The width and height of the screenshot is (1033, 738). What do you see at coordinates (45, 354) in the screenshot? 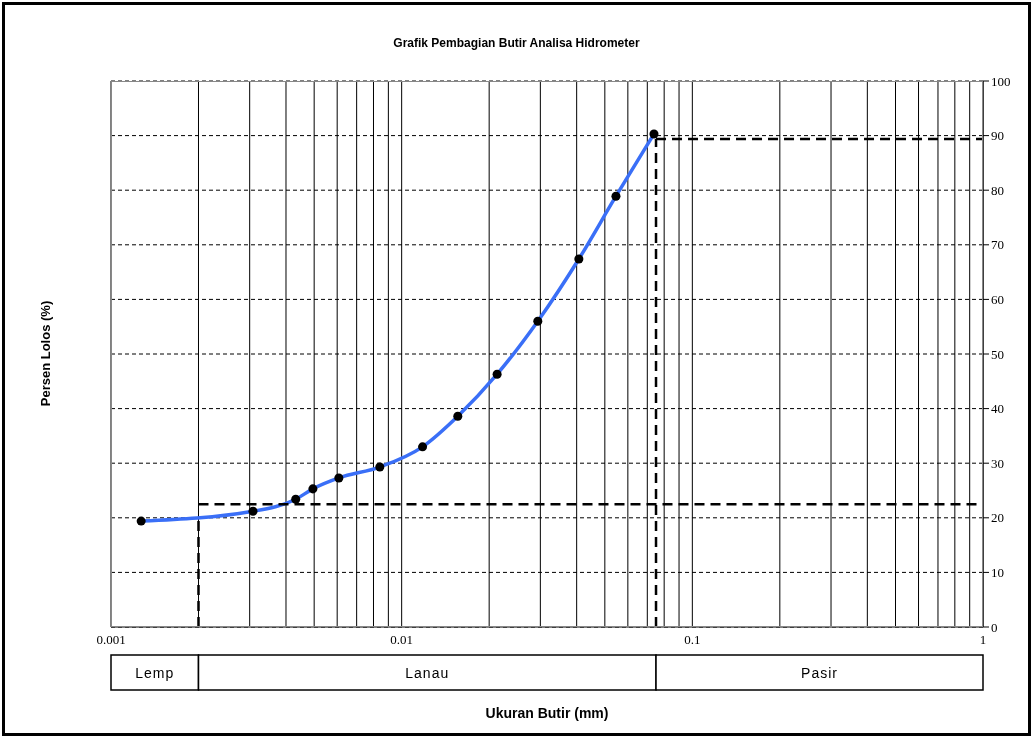
I see `y-axis-title: Persen Lolos (%)` at bounding box center [45, 354].